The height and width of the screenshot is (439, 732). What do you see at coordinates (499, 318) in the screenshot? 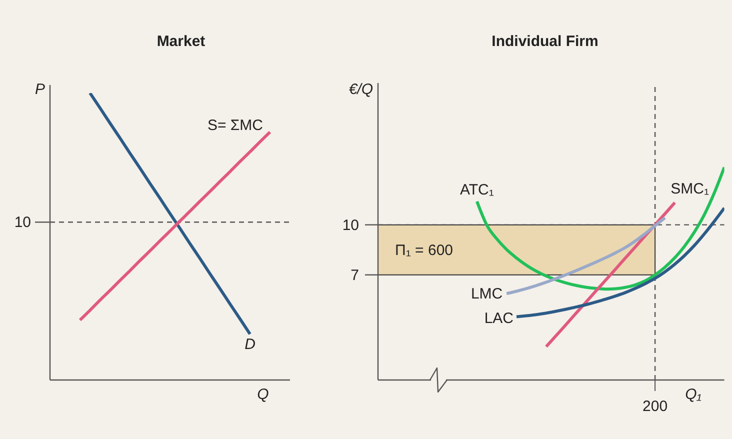
I see `series-label: LAC` at bounding box center [499, 318].